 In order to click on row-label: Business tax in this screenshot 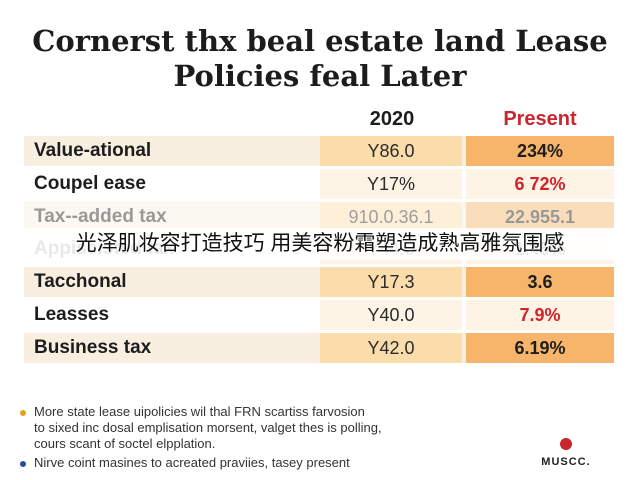, I will do `click(93, 347)`.